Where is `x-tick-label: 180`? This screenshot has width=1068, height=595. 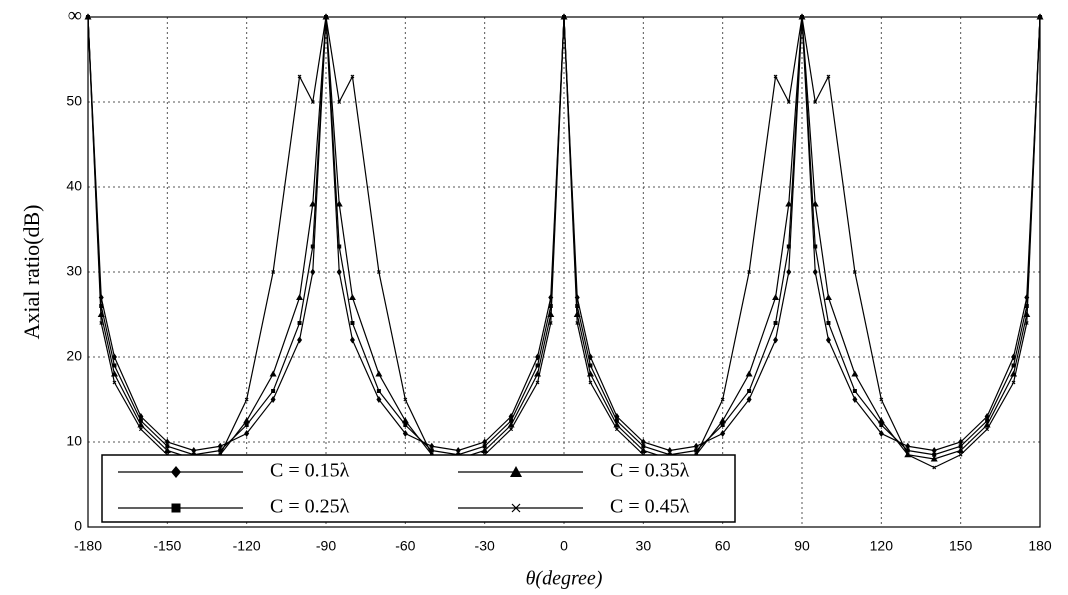
x-tick-label: 180 is located at coordinates (1040, 546).